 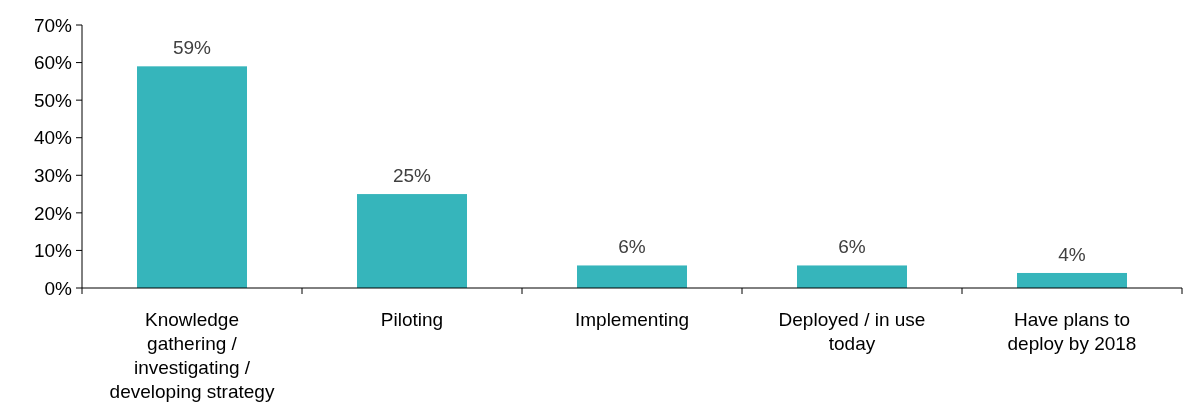 I want to click on y-tick-label: 50%, so click(x=53, y=100).